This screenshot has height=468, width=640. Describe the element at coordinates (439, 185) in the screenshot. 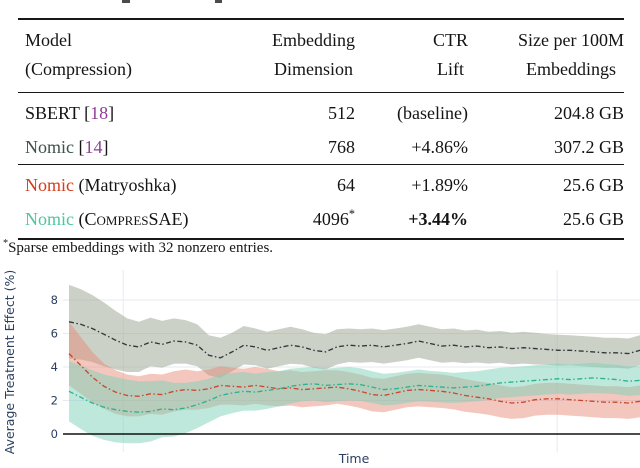

I see `text-segment: +1.89%` at that location.